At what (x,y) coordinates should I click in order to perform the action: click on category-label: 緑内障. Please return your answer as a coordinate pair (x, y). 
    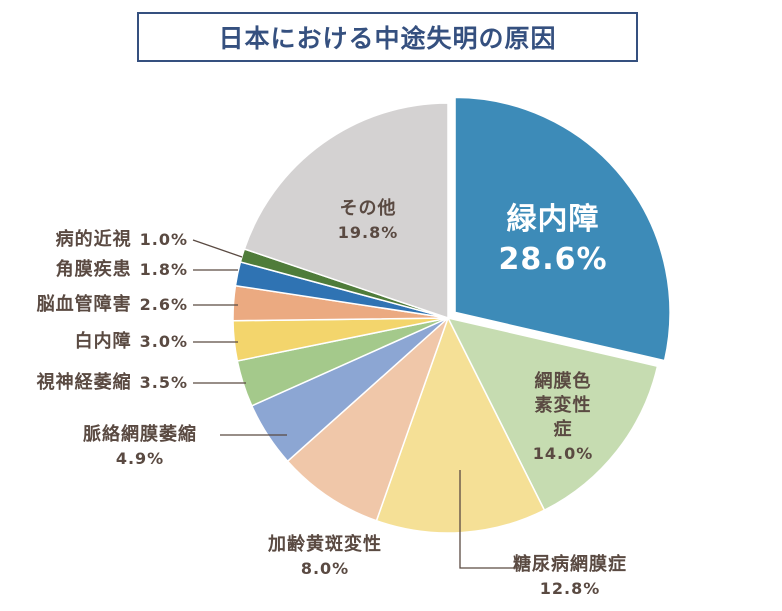
    Looking at the image, I should click on (553, 219).